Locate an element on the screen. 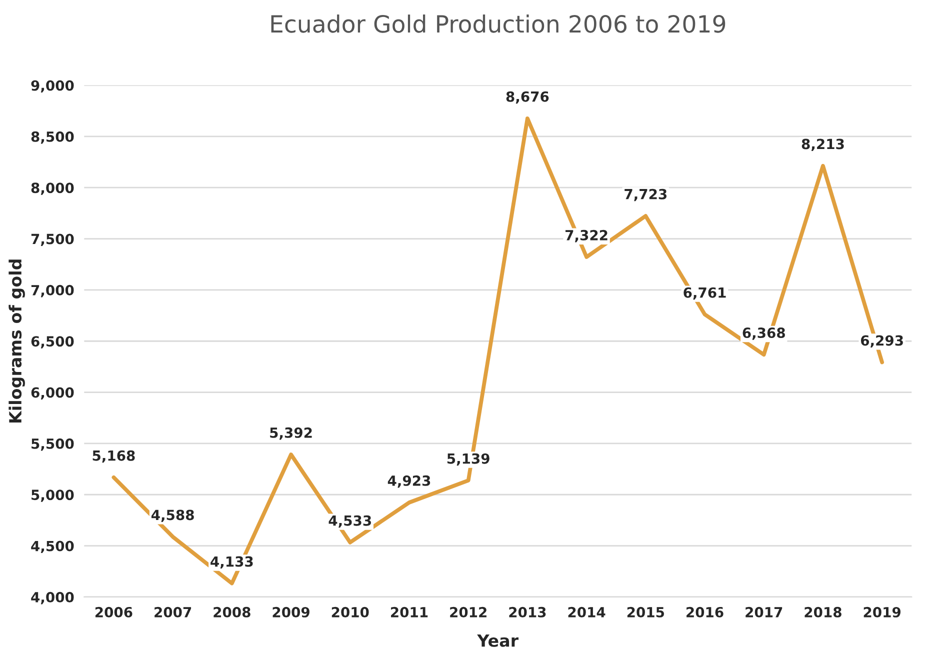 The width and height of the screenshot is (935, 656). data-label: 5,139 is located at coordinates (468, 459).